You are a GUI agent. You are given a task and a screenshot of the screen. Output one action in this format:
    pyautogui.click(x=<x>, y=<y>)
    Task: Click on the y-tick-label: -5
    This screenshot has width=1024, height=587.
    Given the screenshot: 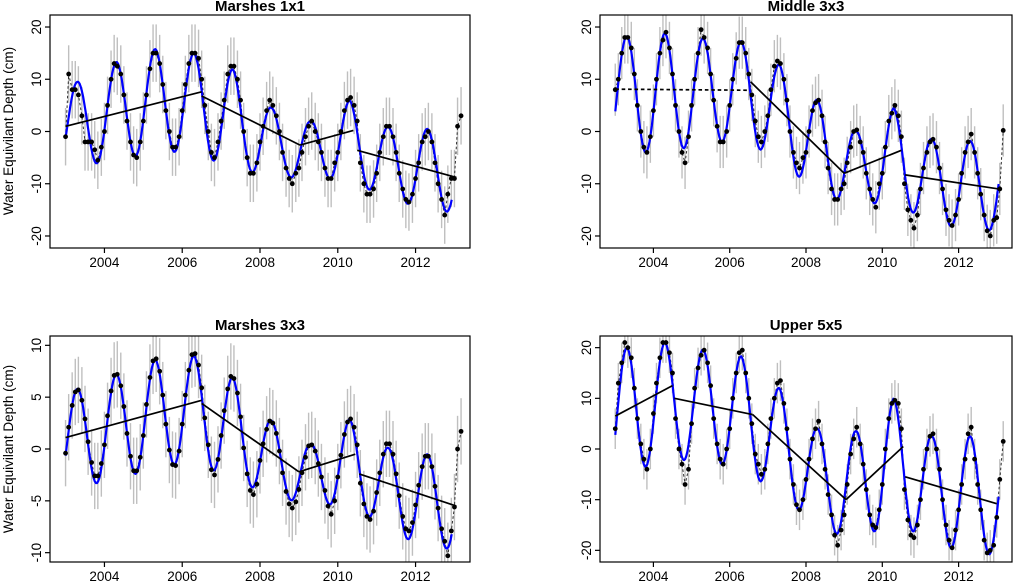 What is the action you would take?
    pyautogui.click(x=36, y=501)
    